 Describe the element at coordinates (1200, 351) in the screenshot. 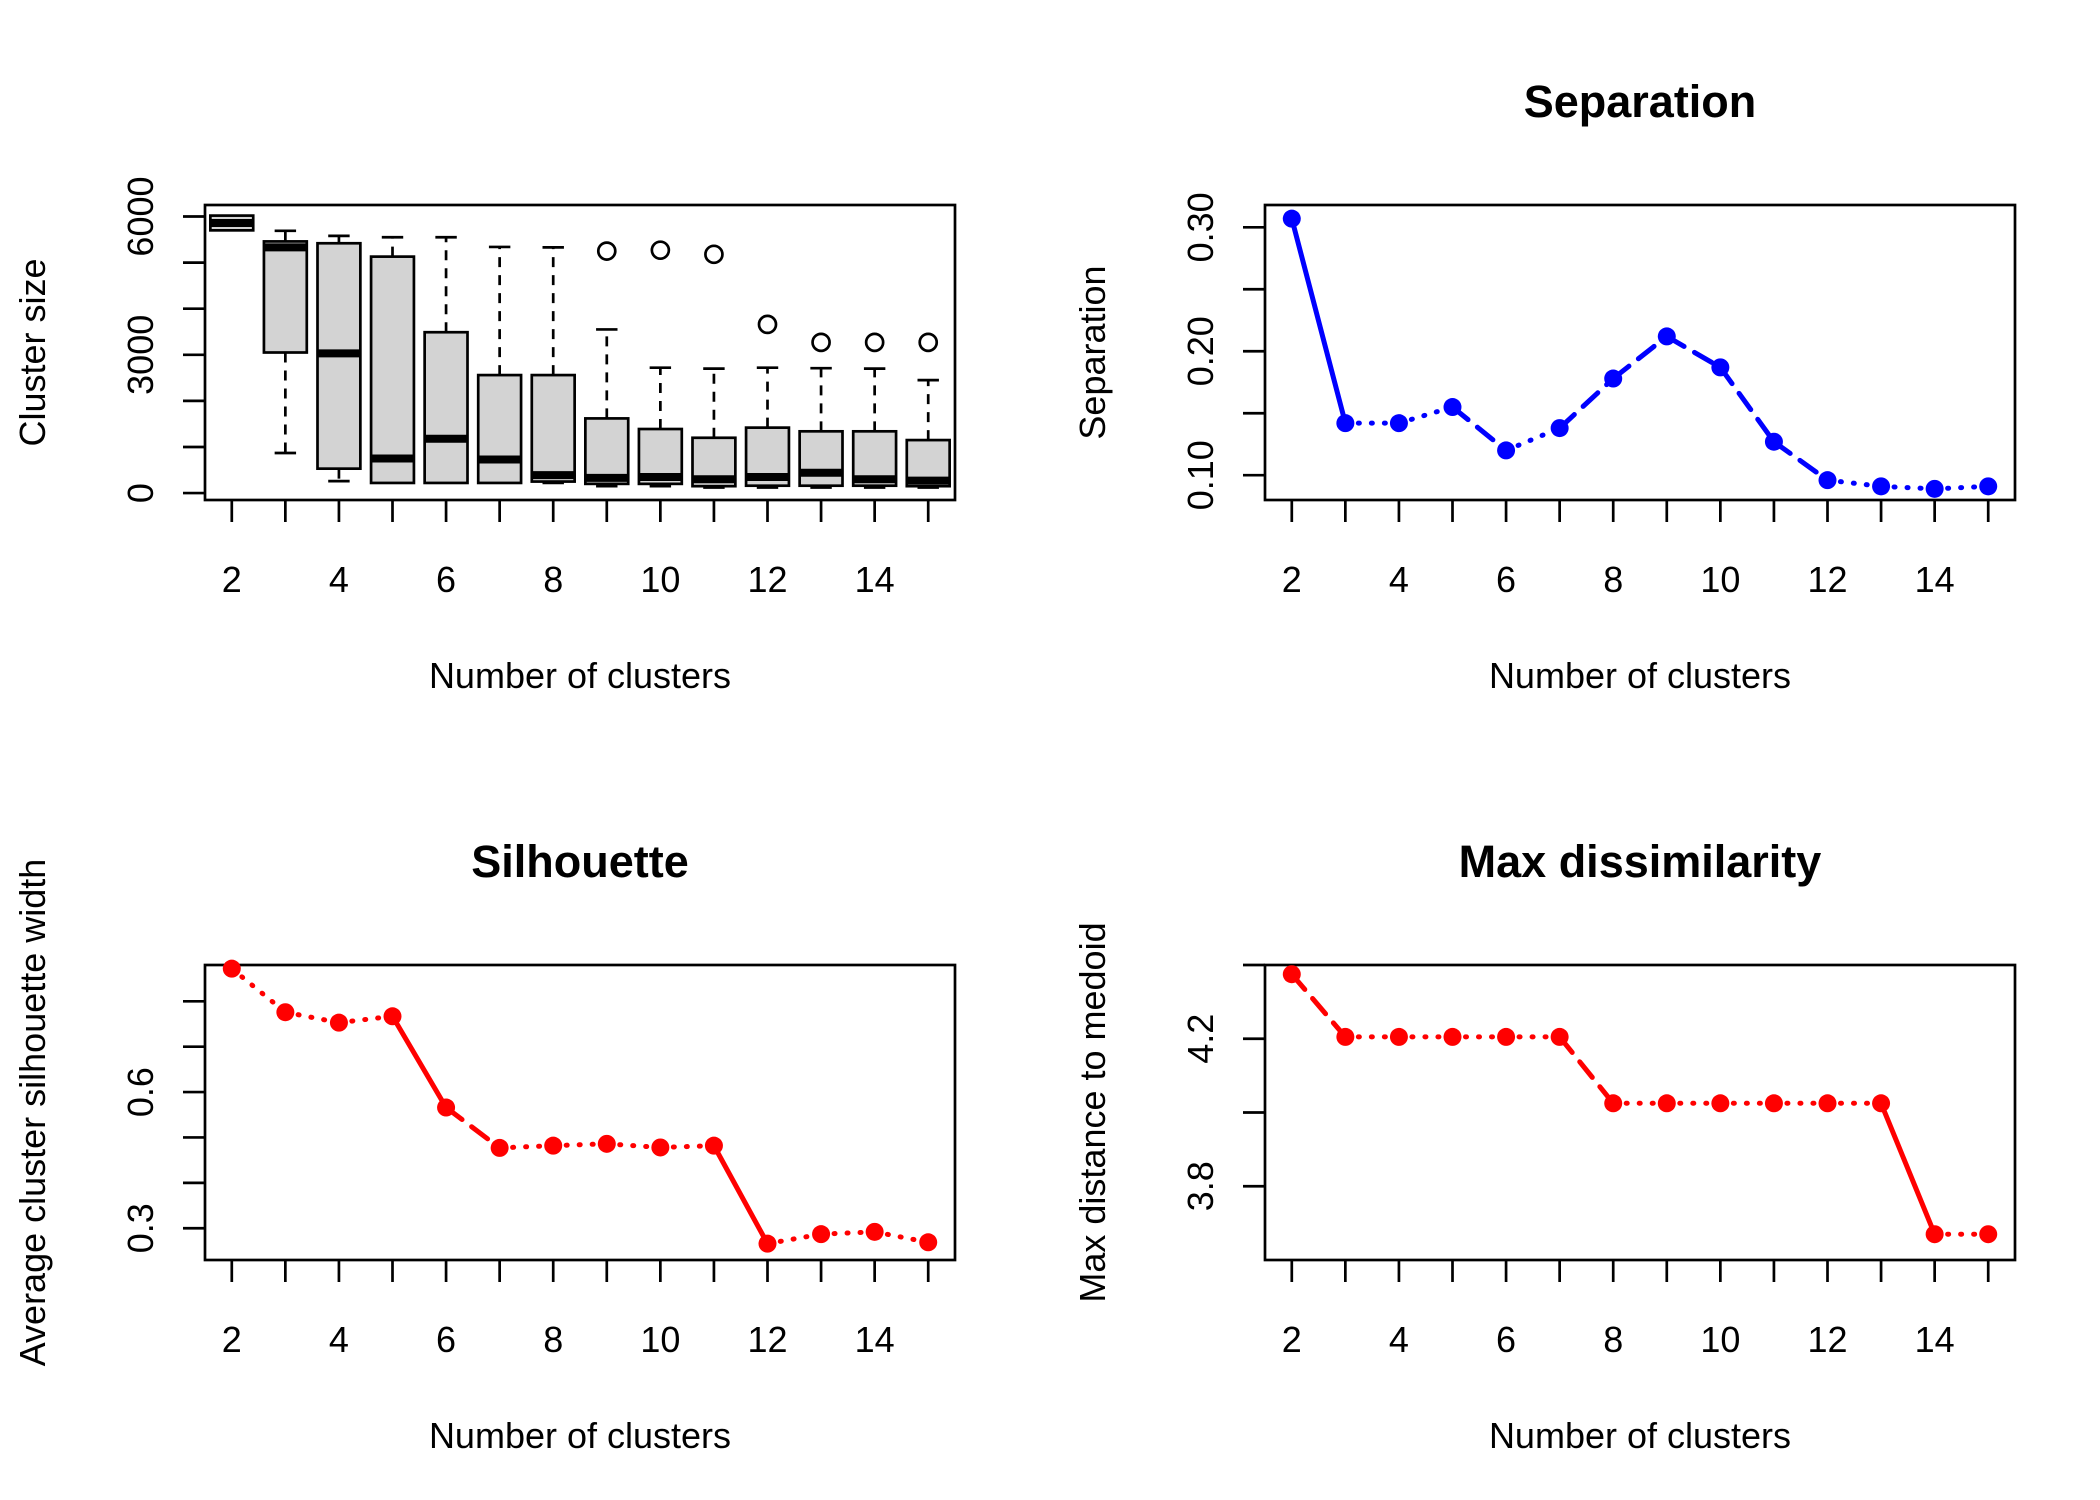

I see `y-tick-label: 0.20` at that location.